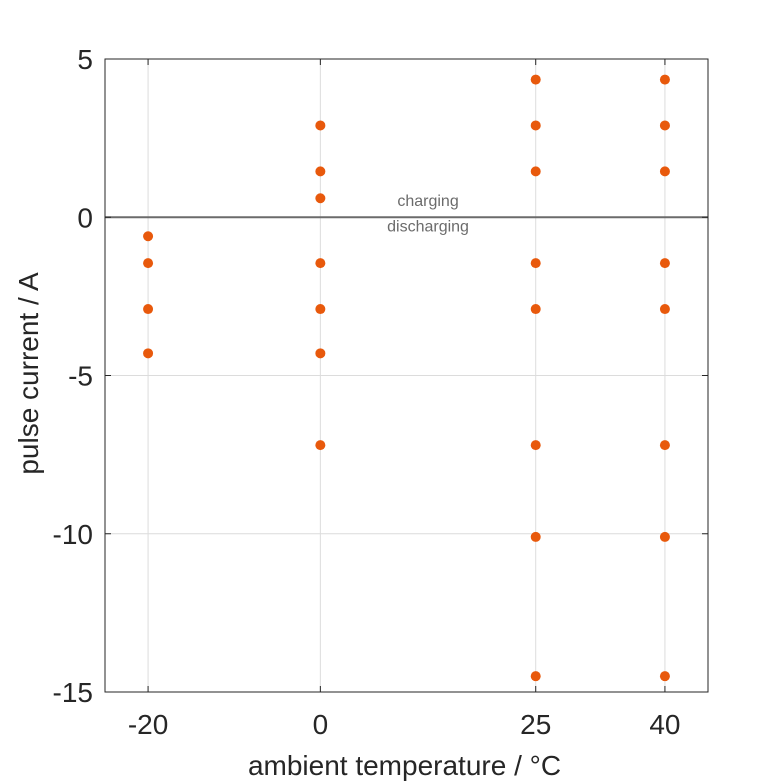 The width and height of the screenshot is (781, 781). Describe the element at coordinates (404, 765) in the screenshot. I see `x-axis-title: ambient temperature / °C` at that location.